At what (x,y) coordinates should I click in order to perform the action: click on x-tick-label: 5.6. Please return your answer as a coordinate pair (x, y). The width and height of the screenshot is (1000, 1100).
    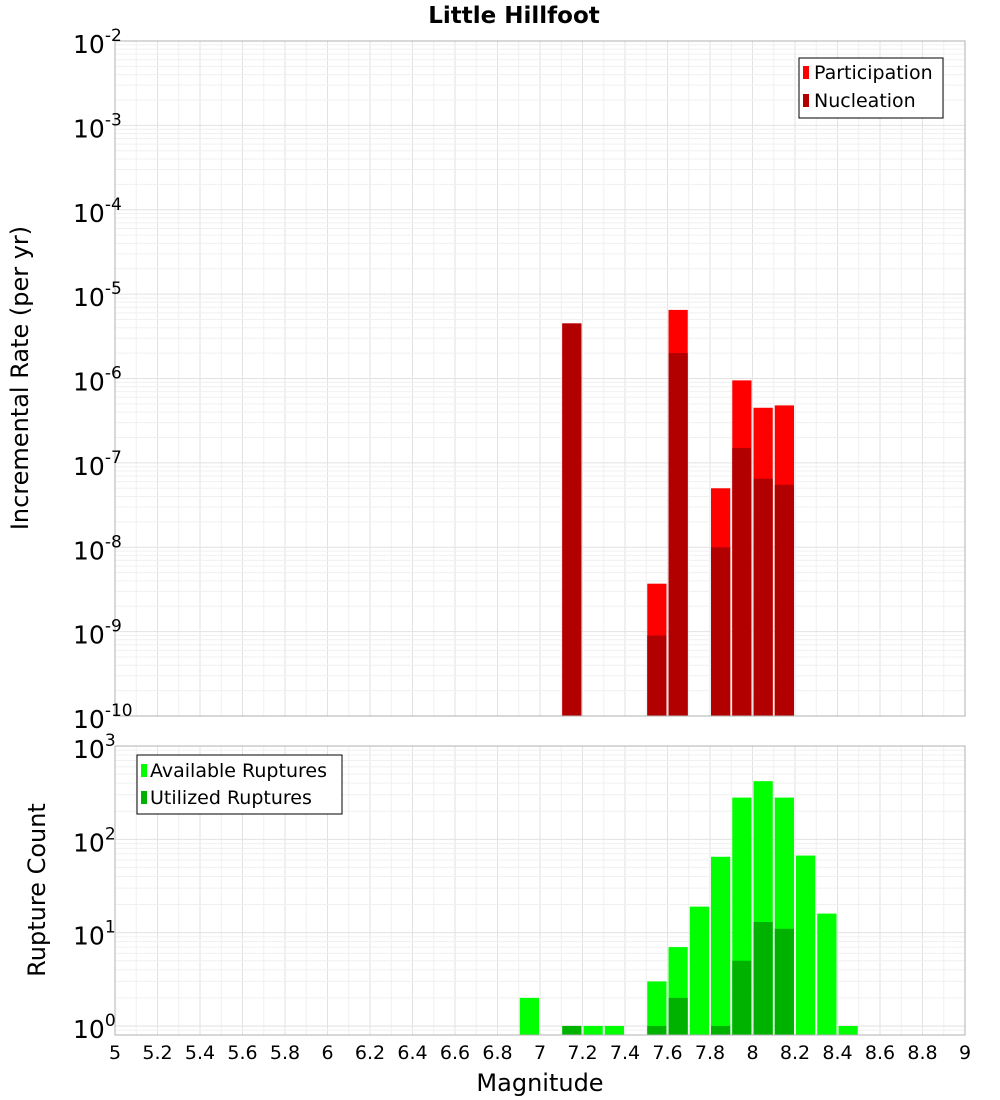
    Looking at the image, I should click on (242, 1053).